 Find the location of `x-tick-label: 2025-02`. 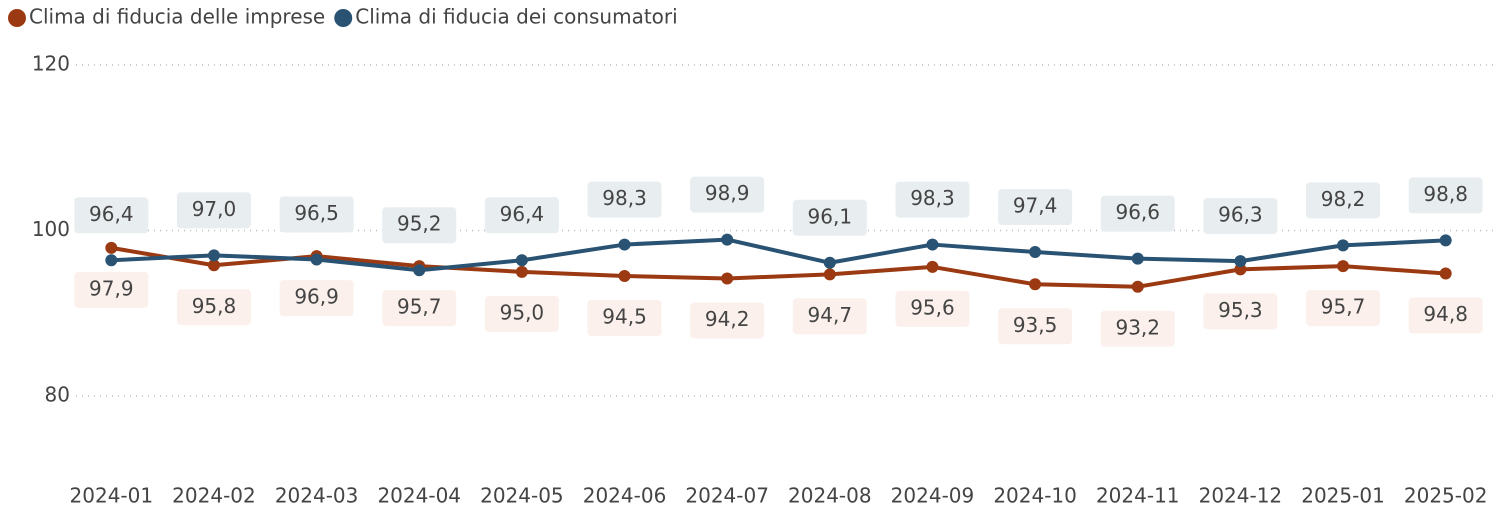

x-tick-label: 2025-02 is located at coordinates (1446, 496).